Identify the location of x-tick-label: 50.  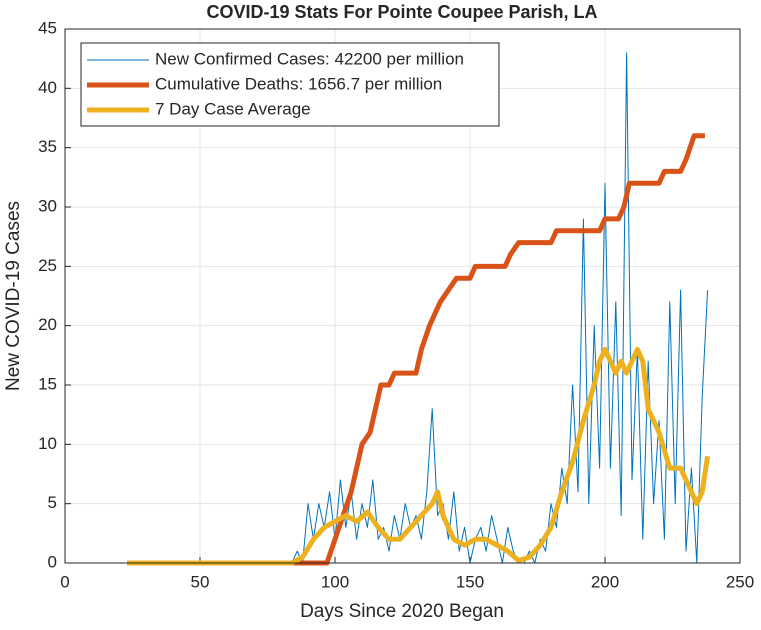
(200, 581).